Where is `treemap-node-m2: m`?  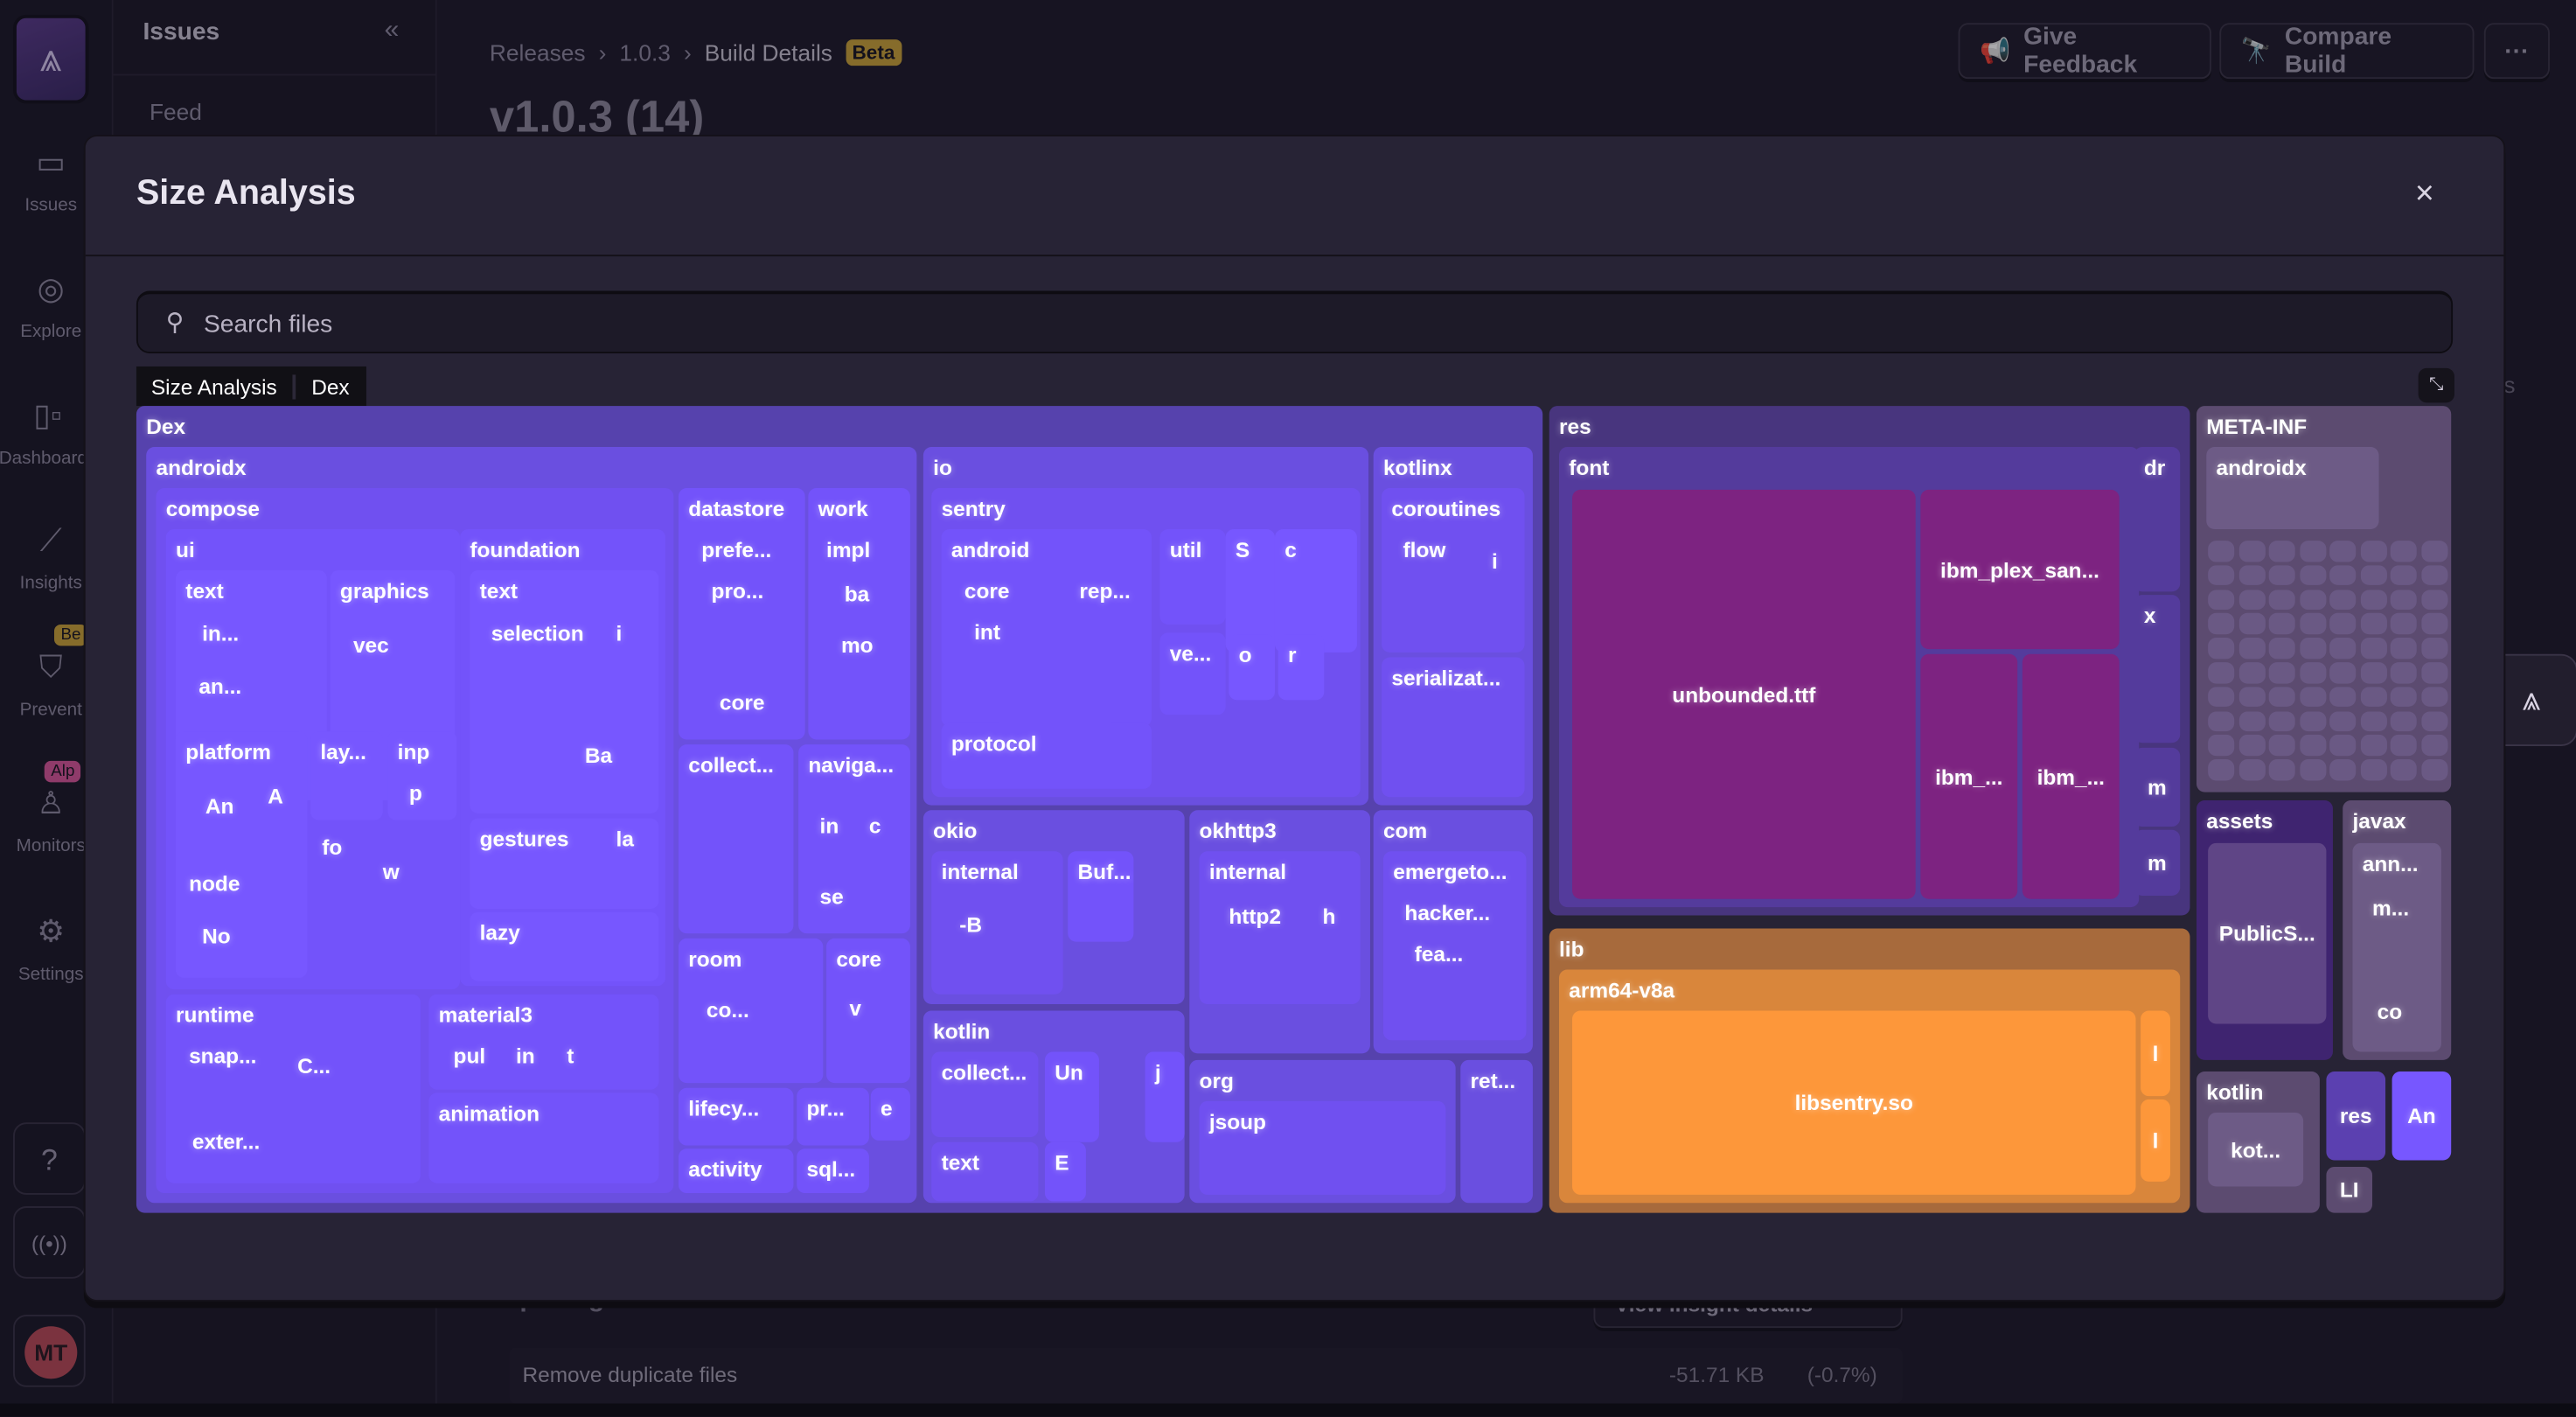
treemap-node-m2: m is located at coordinates (2157, 862).